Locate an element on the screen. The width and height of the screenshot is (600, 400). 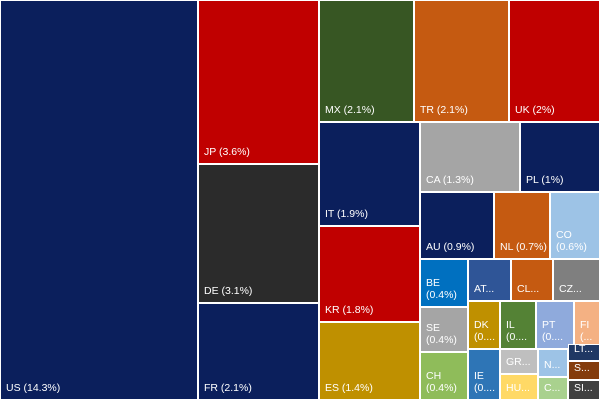
treemap-tile: UK (2%) is located at coordinates (554, 61).